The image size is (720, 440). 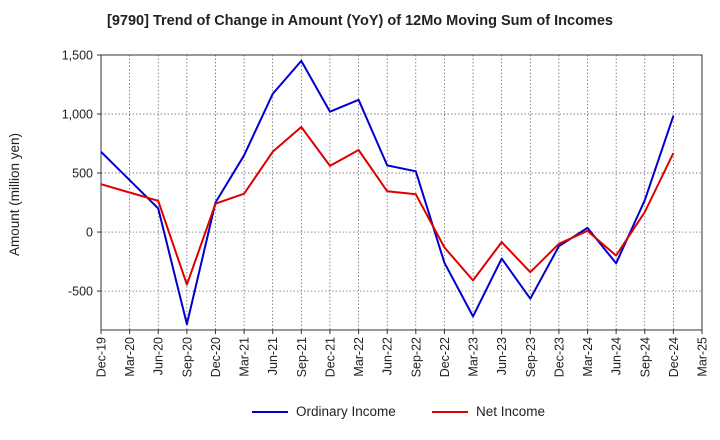 I want to click on x-tick-label: Dec-22, so click(x=445, y=357).